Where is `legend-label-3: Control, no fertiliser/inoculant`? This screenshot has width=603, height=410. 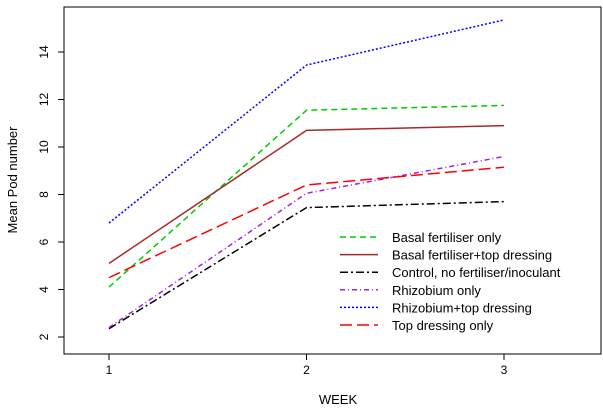 legend-label-3: Control, no fertiliser/inoculant is located at coordinates (476, 272).